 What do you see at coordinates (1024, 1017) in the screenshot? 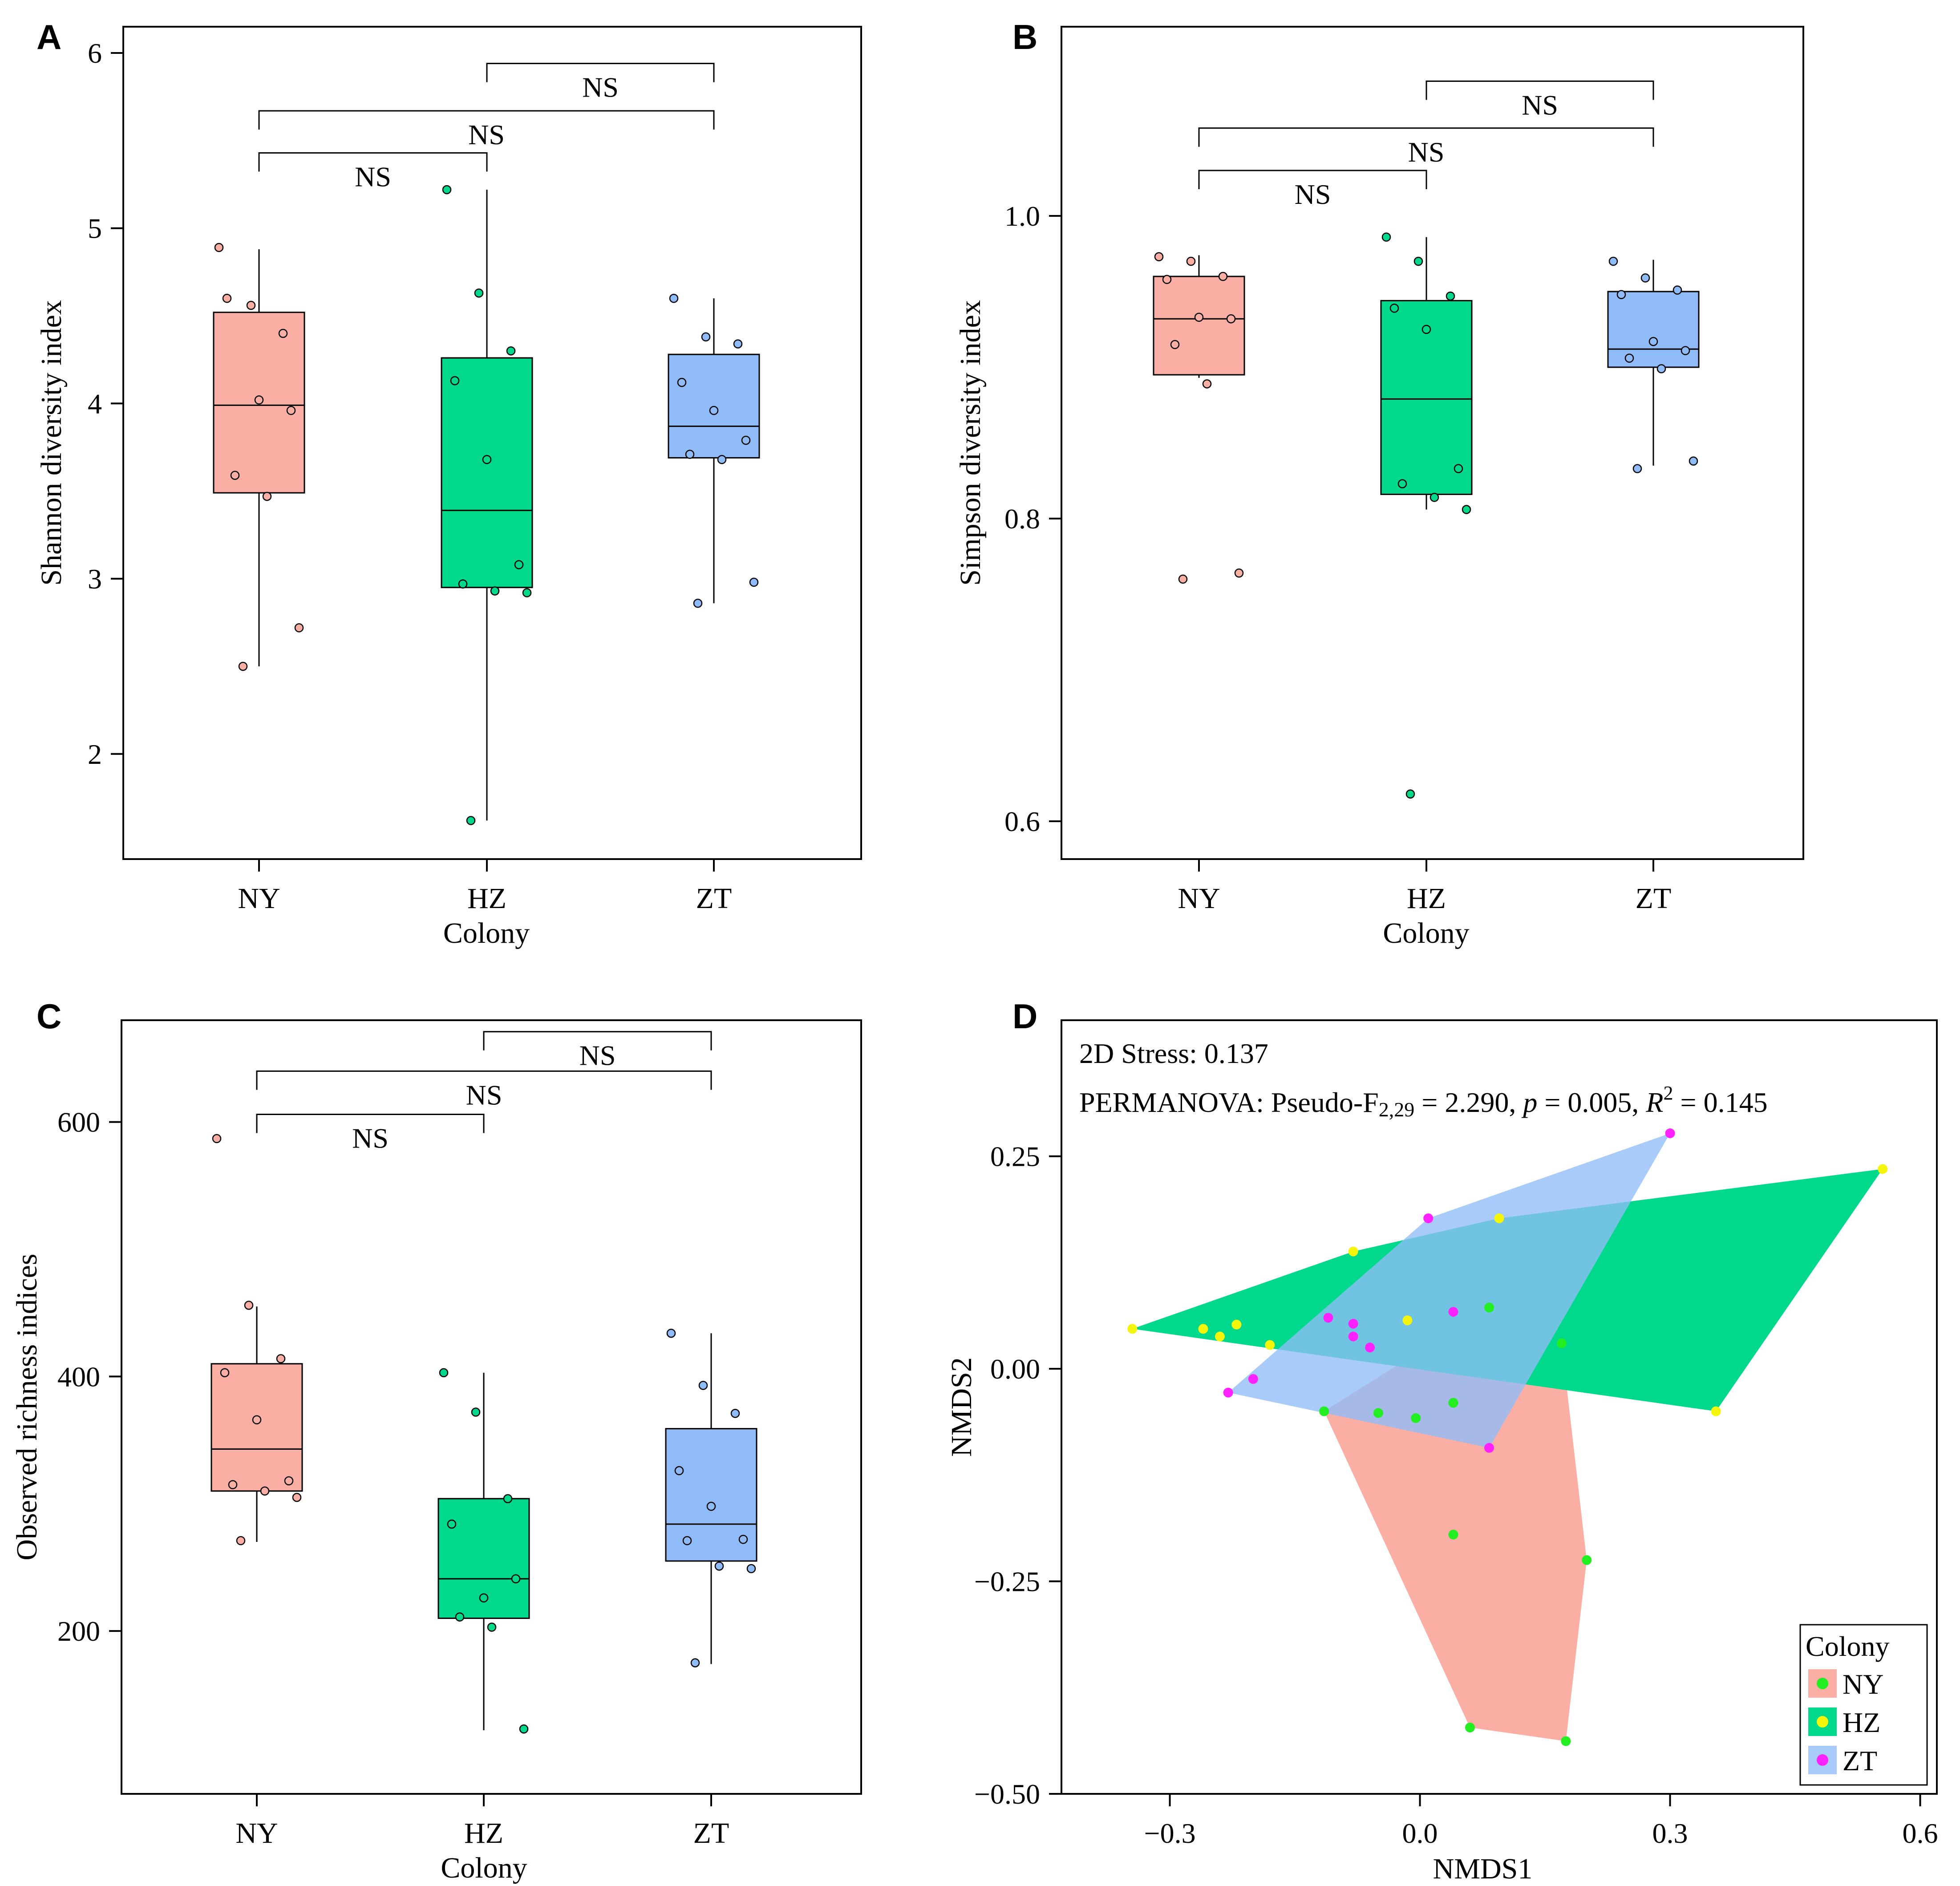
I see `panel-letter: D` at bounding box center [1024, 1017].